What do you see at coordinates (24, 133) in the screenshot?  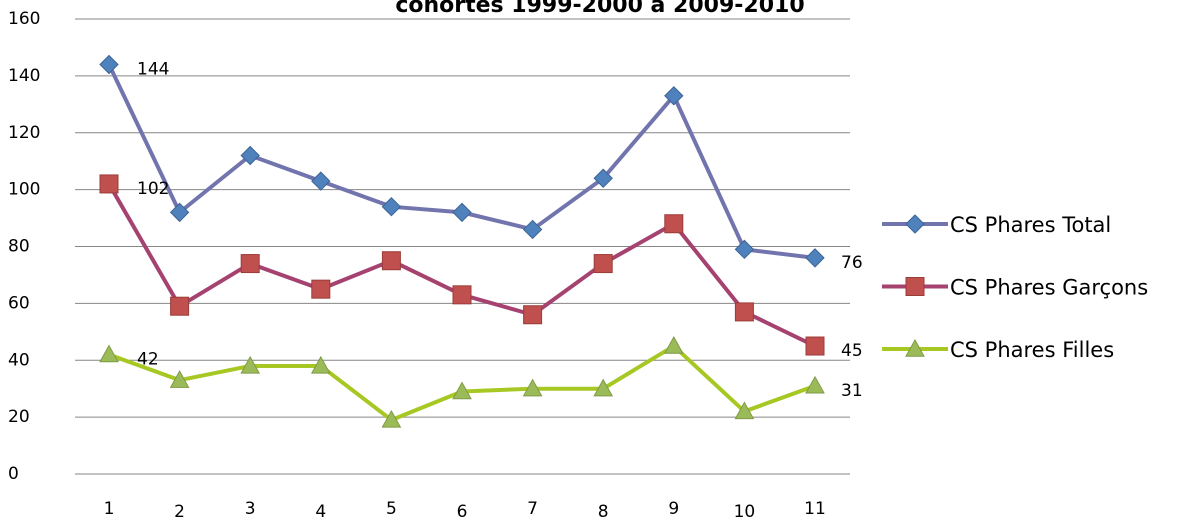 I see `y-tick-label: 120` at bounding box center [24, 133].